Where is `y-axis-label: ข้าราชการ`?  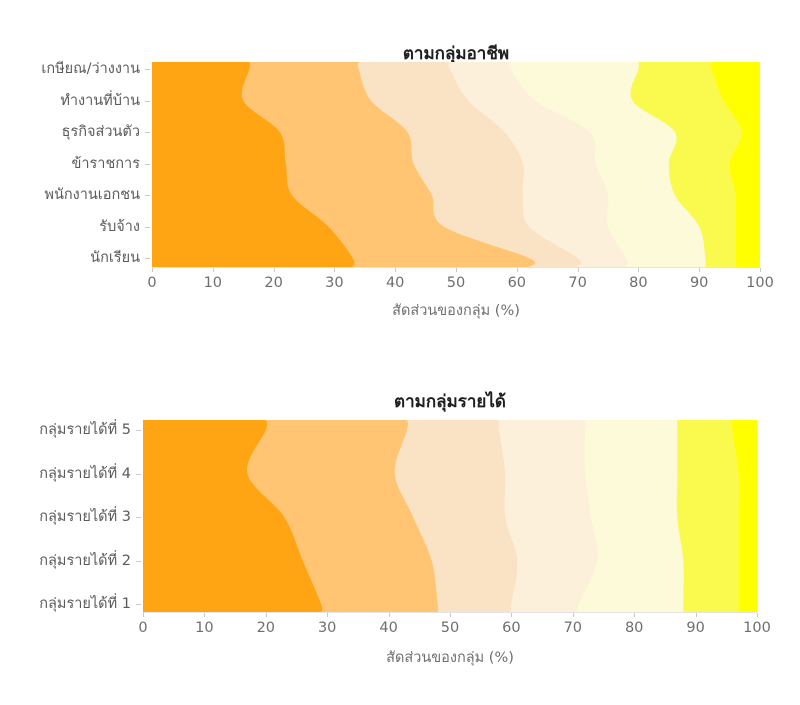 y-axis-label: ข้าราชการ is located at coordinates (105, 163).